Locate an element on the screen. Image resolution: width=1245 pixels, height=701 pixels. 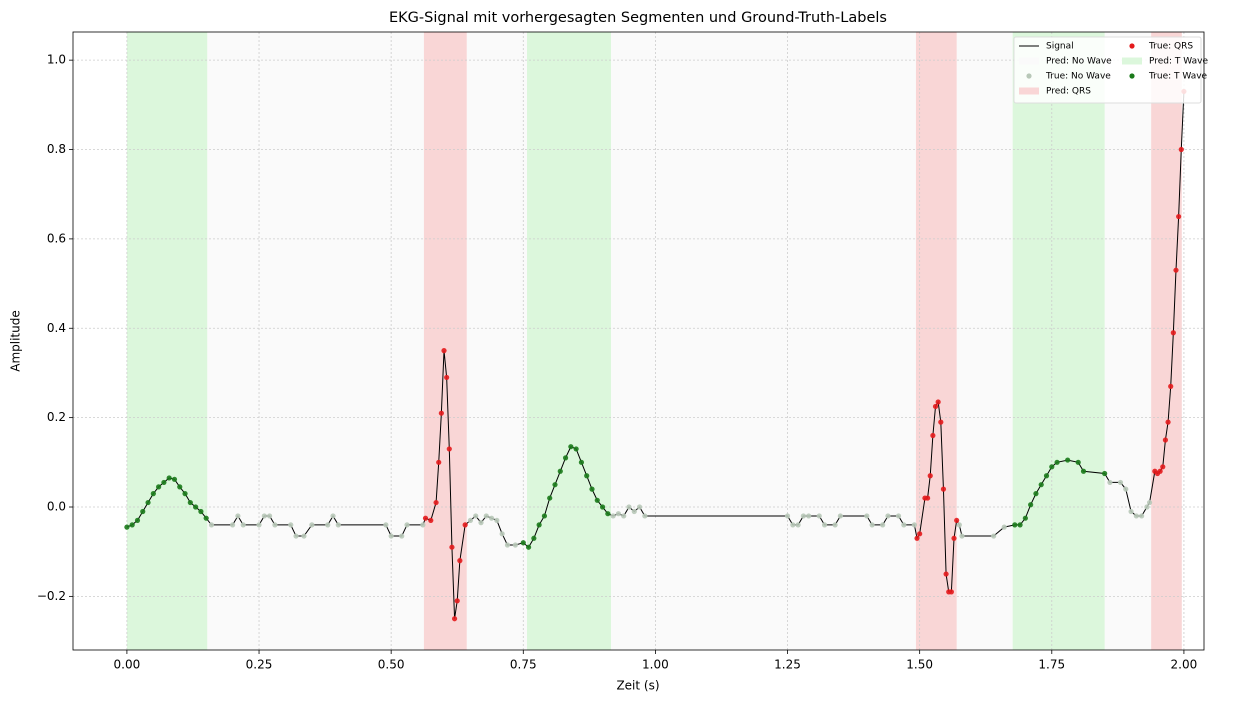
y-tick-label: 1.0 is located at coordinates (56, 60).